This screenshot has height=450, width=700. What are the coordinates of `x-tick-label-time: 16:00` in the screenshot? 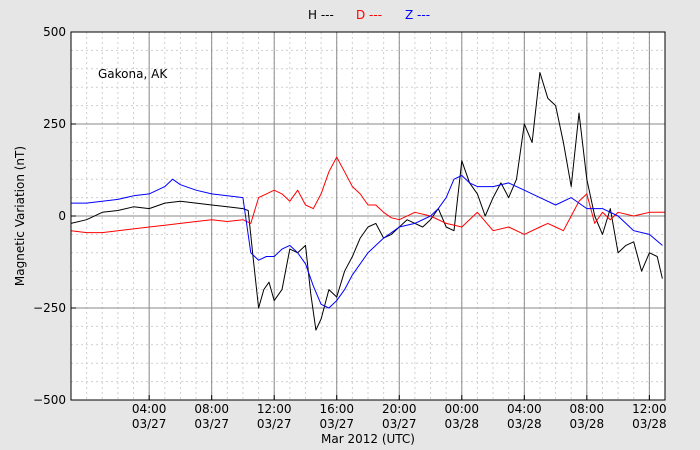 It's located at (336, 409).